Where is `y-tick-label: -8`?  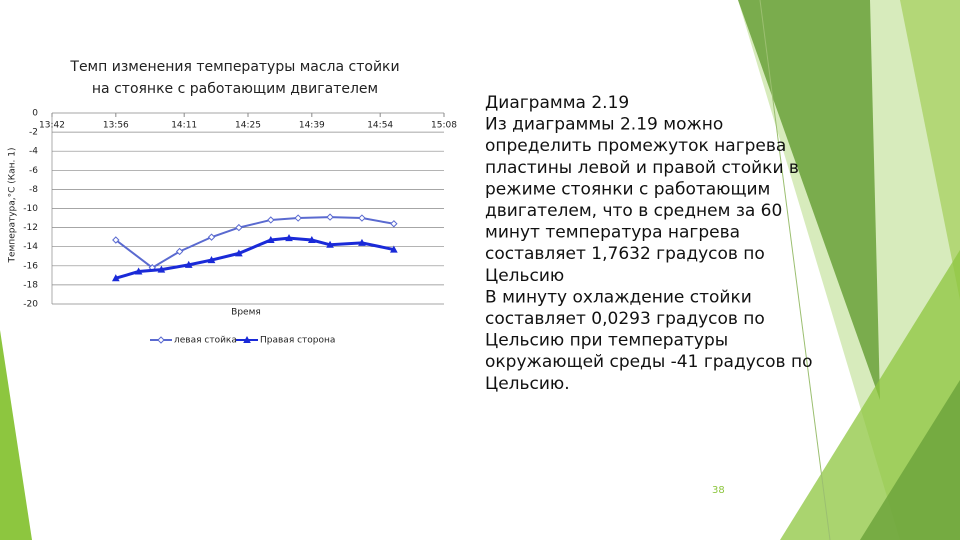 y-tick-label: -8 is located at coordinates (33, 190).